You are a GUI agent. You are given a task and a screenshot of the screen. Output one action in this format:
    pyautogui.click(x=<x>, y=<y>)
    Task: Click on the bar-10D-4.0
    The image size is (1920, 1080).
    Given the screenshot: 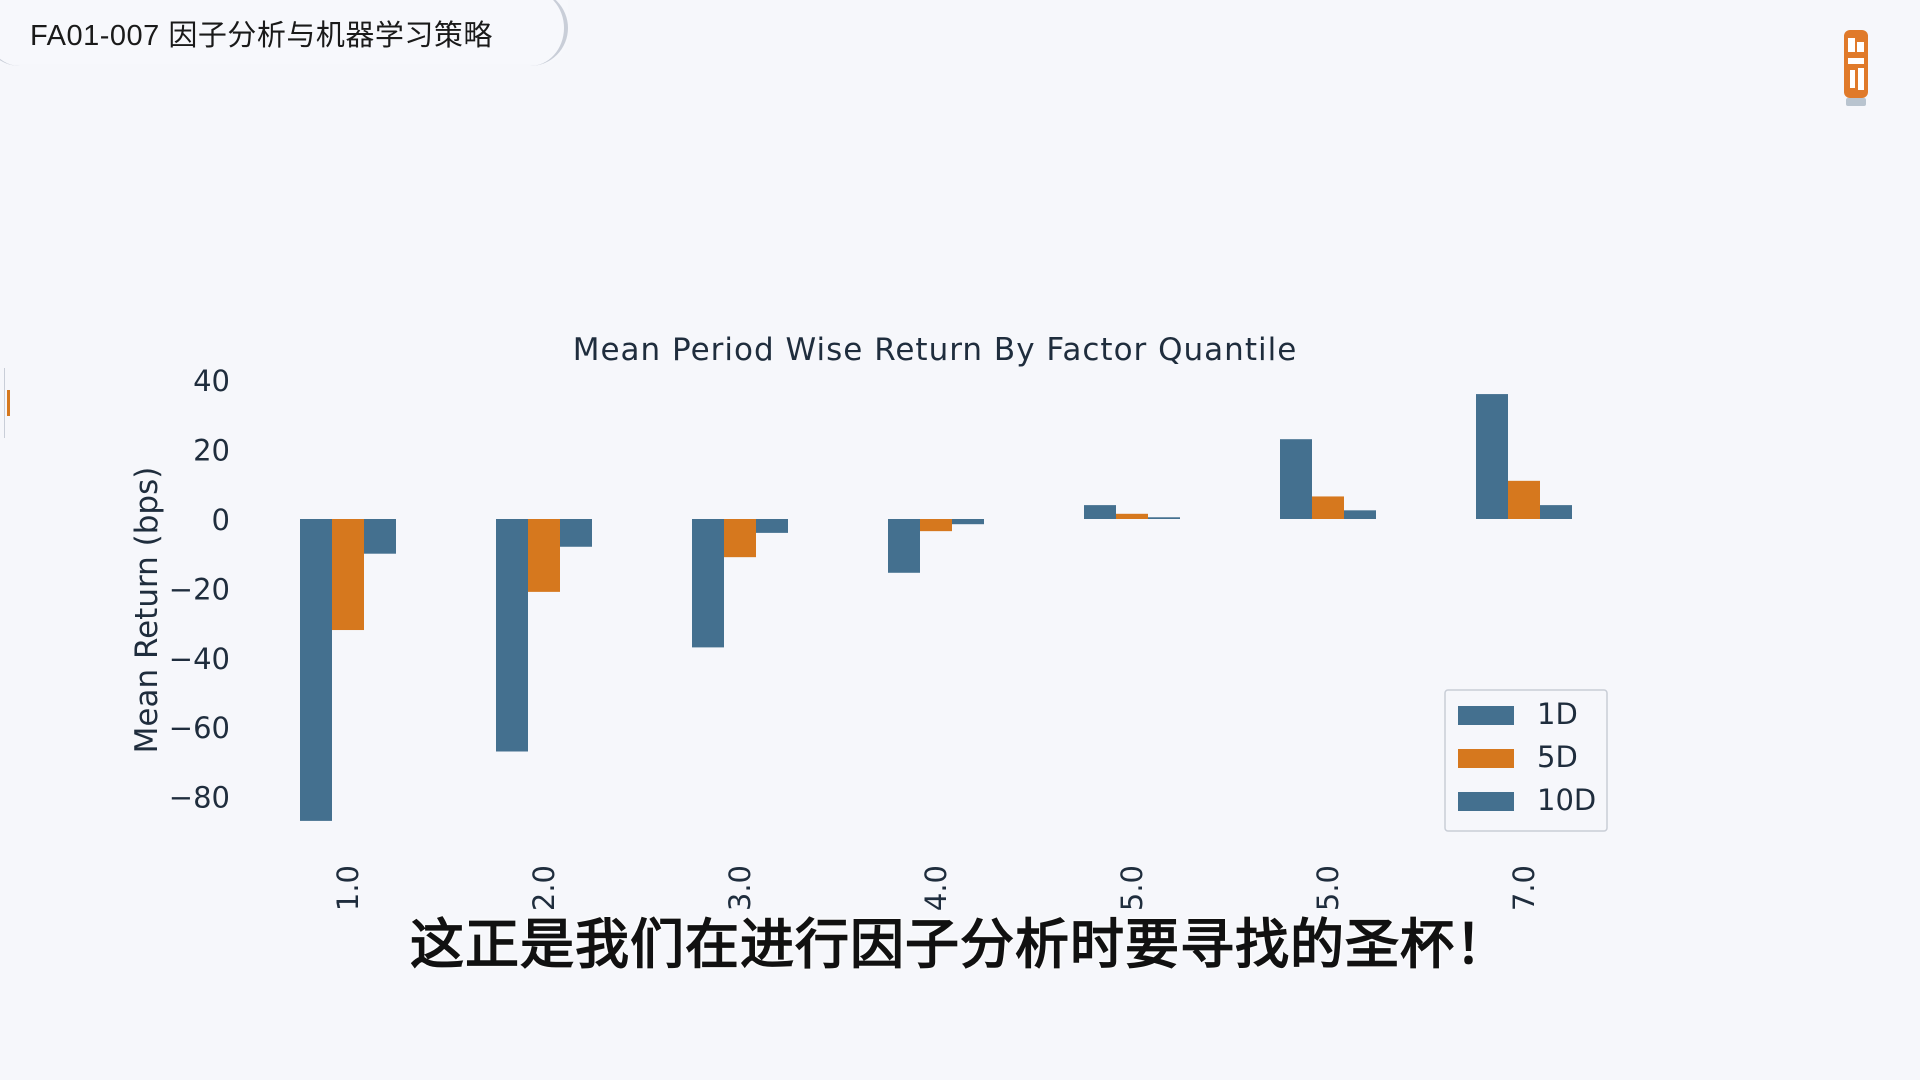 What is the action you would take?
    pyautogui.click(x=968, y=522)
    